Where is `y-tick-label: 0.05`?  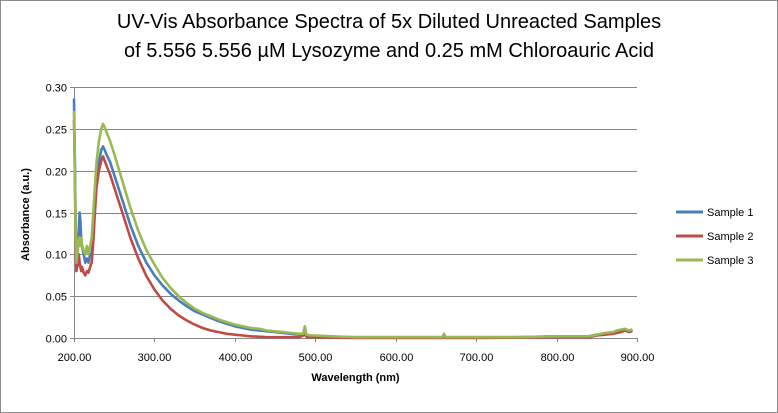 y-tick-label: 0.05 is located at coordinates (56, 298).